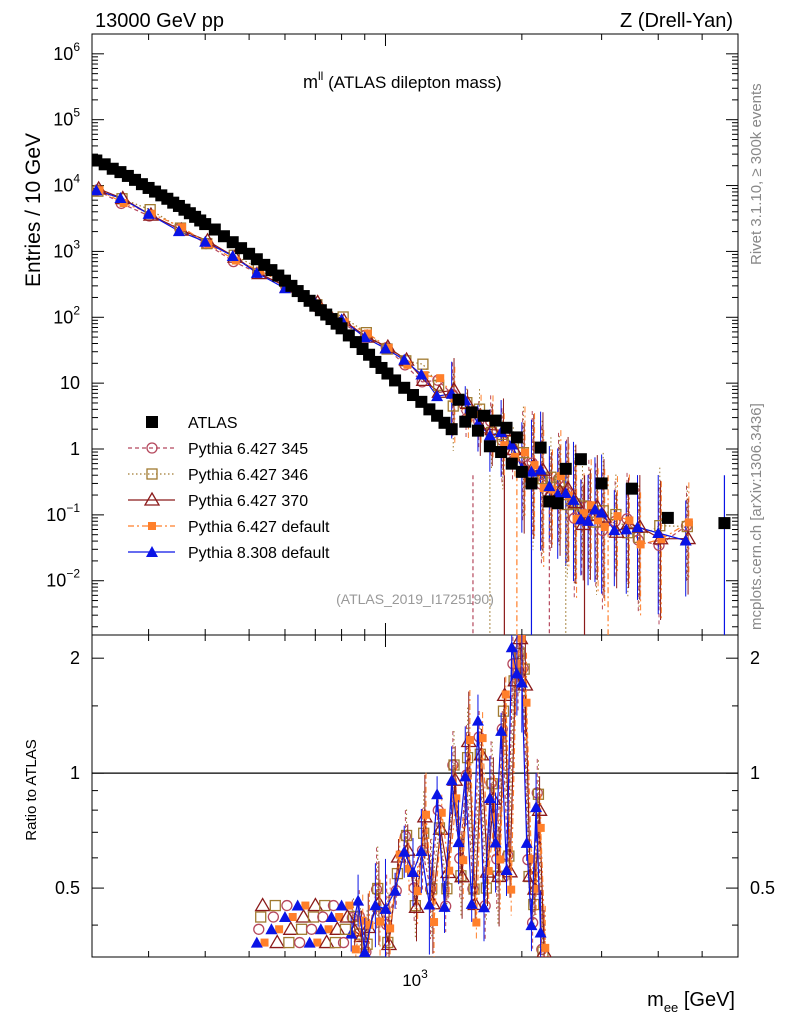  Describe the element at coordinates (152, 422) in the screenshot. I see `legend-marker-atlas` at that location.